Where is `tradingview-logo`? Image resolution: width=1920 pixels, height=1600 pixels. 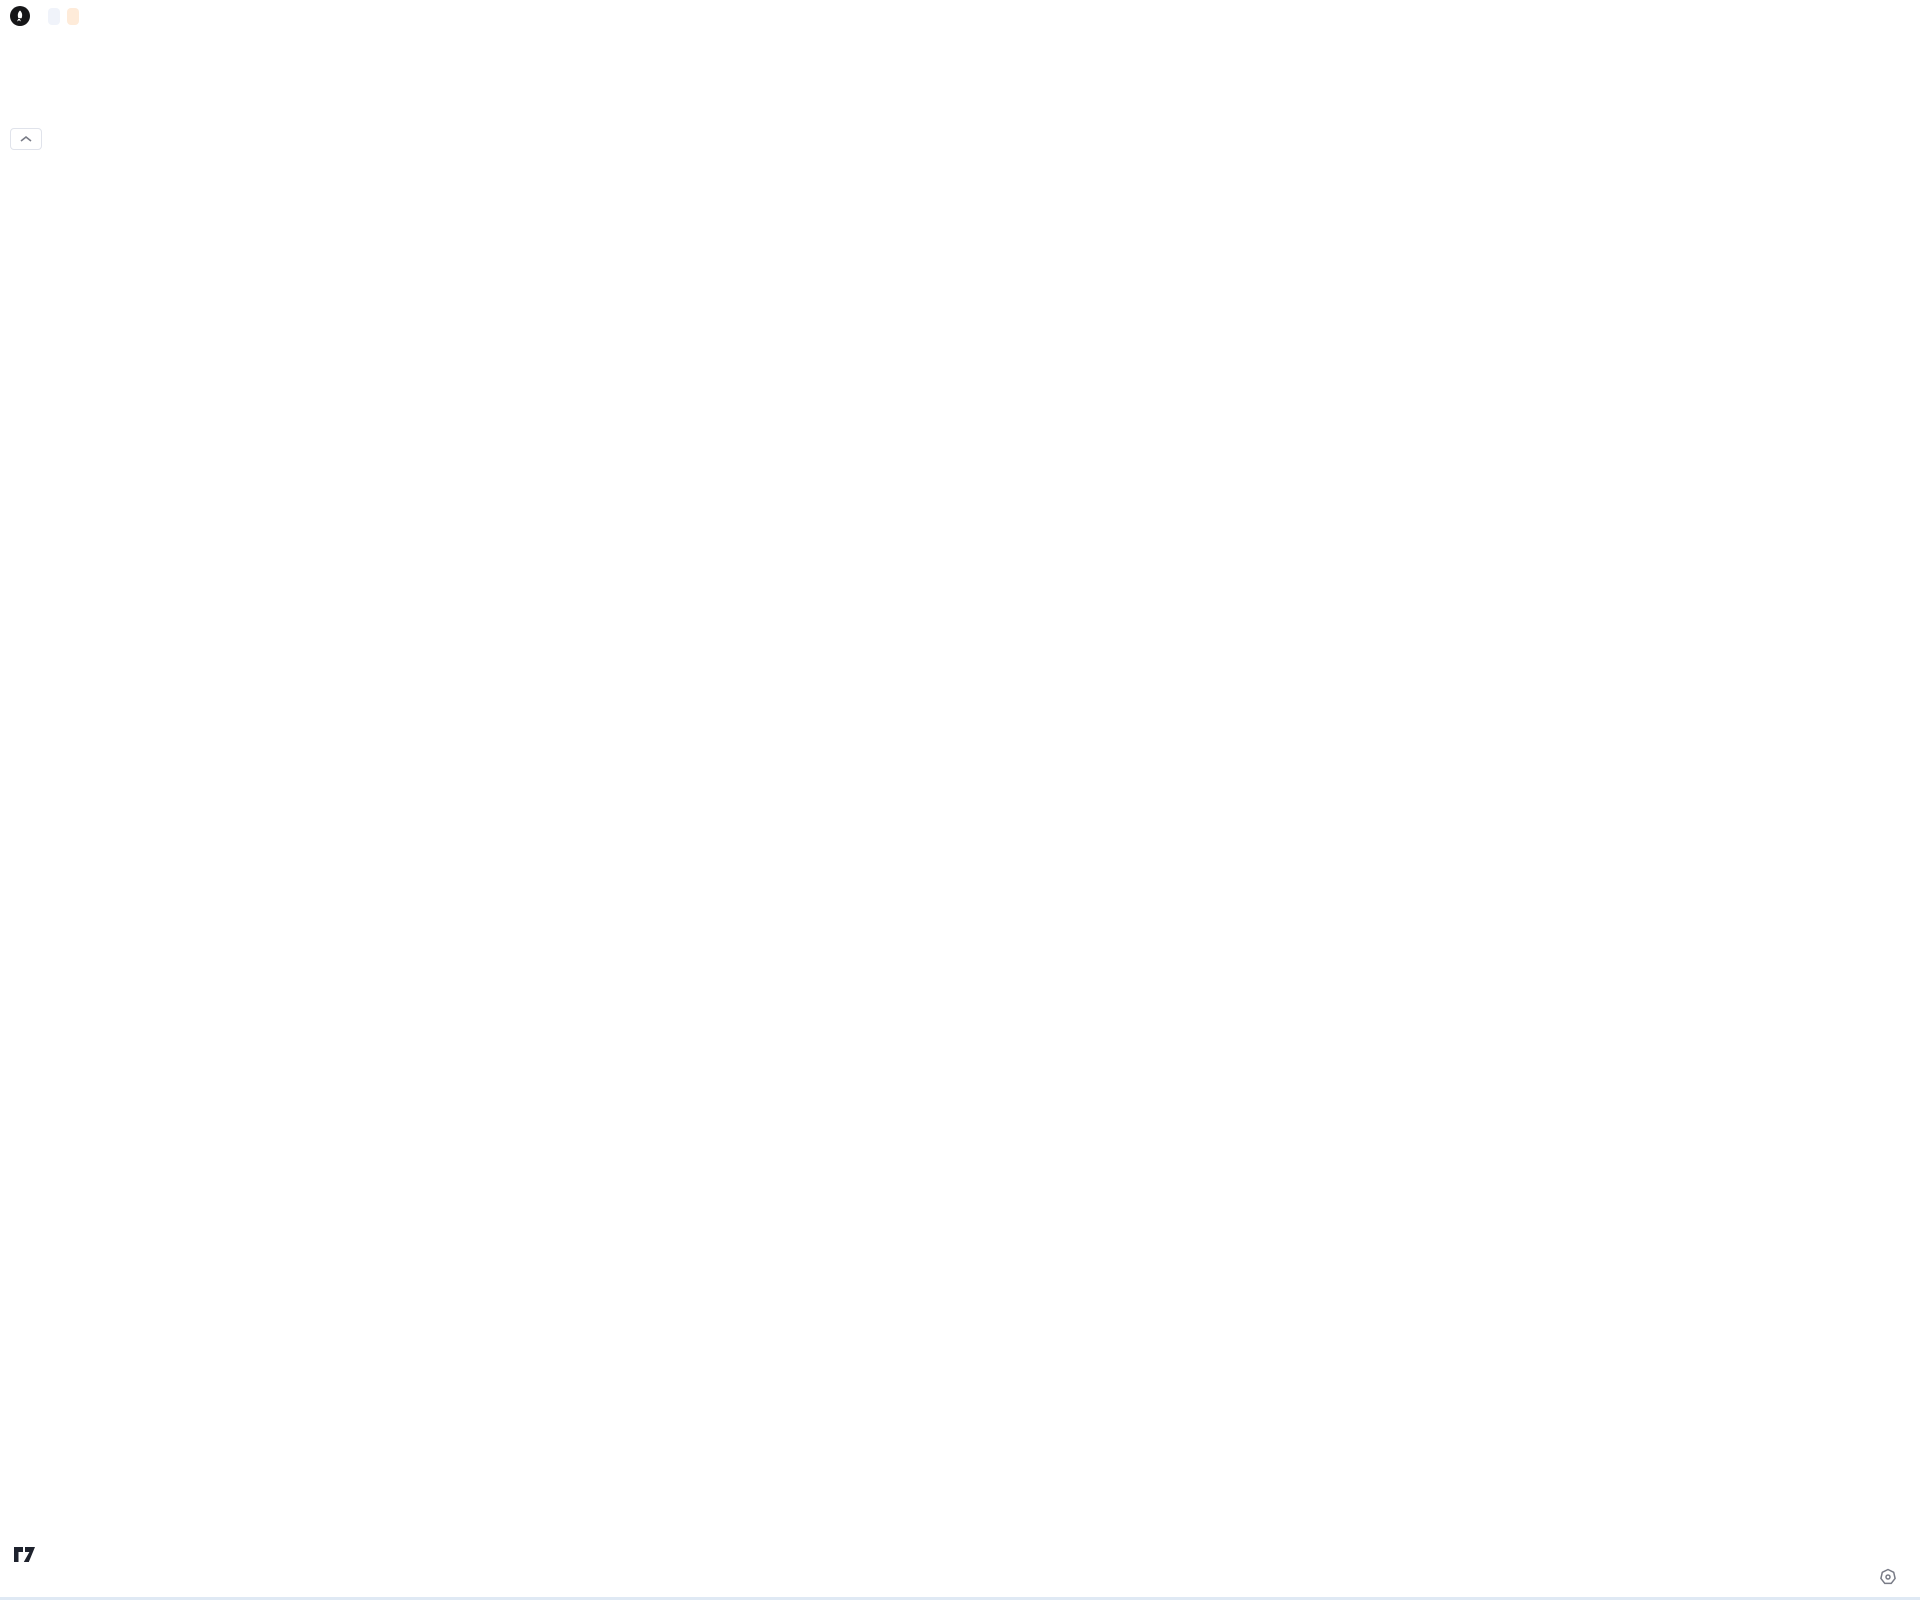 tradingview-logo is located at coordinates (25, 1556).